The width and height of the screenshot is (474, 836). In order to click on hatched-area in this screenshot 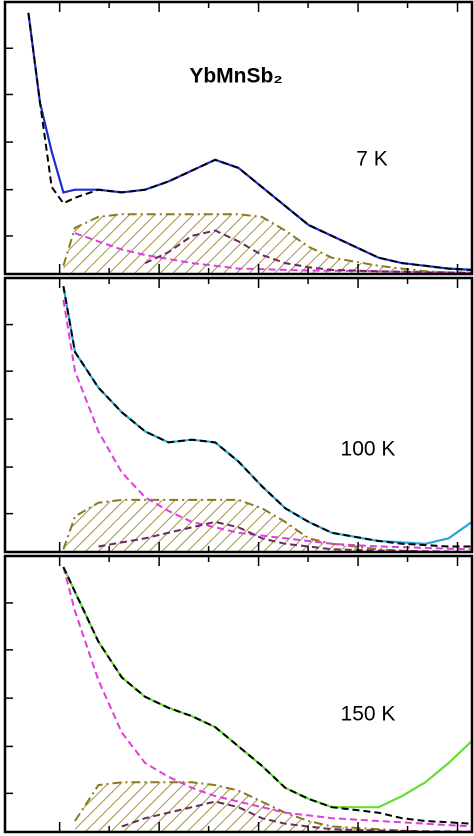, I will do `click(267, 525)`.